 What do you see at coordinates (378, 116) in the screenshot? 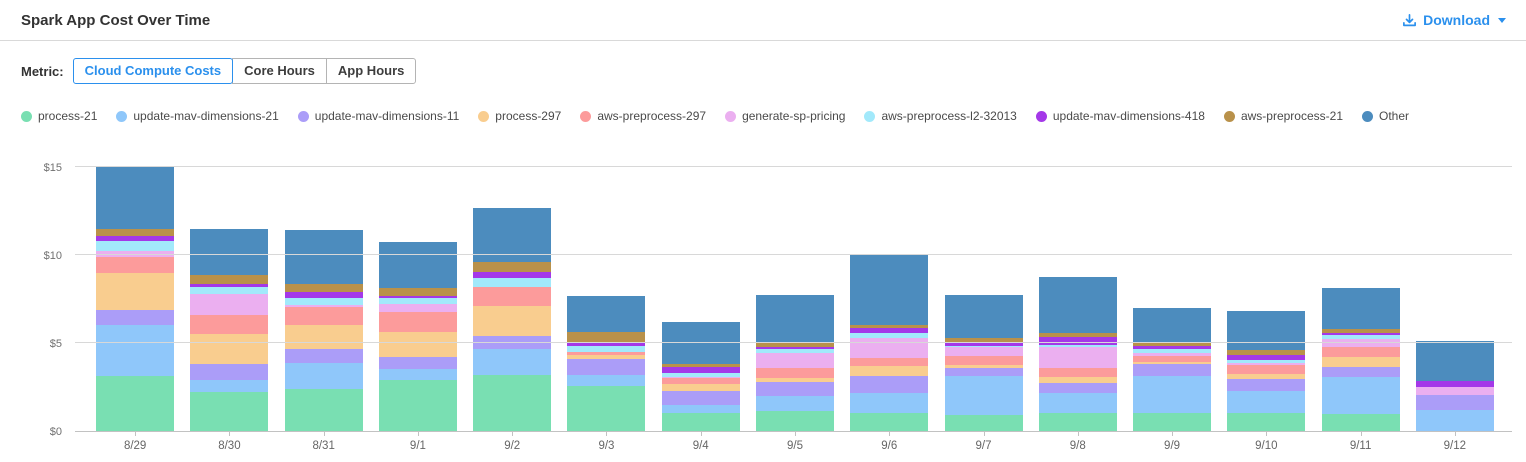
I see `legend-item: update-mav-dimensions-11` at bounding box center [378, 116].